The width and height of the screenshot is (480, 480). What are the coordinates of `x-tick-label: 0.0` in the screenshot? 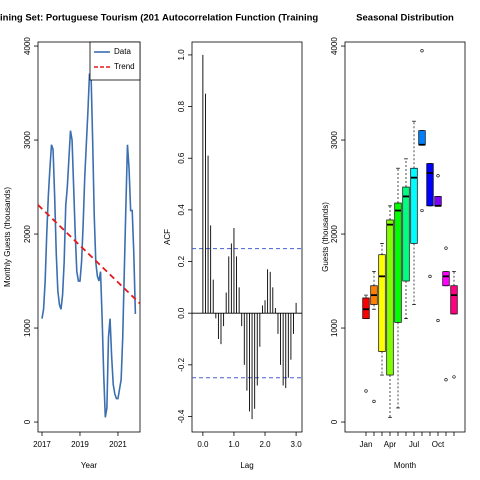 It's located at (203, 444).